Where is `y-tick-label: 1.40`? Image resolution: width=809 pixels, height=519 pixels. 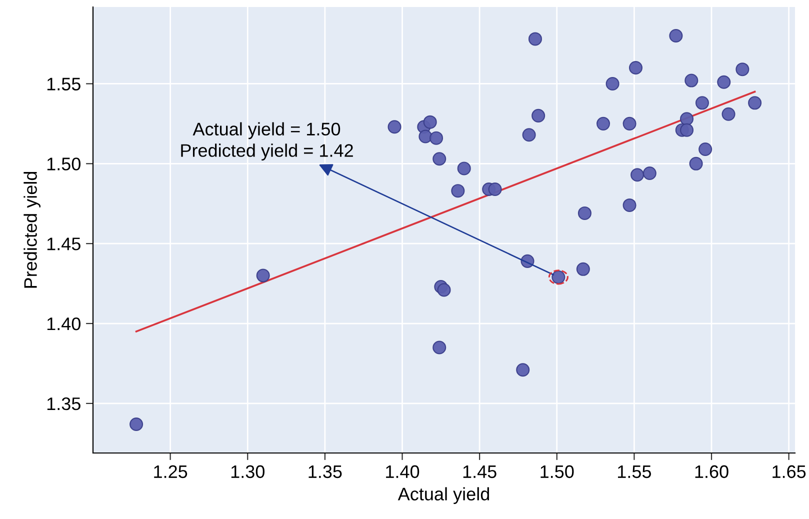 y-tick-label: 1.40 is located at coordinates (63, 323).